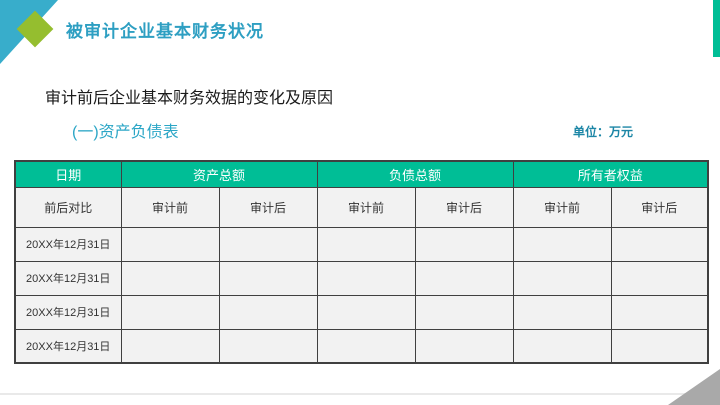  What do you see at coordinates (219, 174) in the screenshot?
I see `column-header-total-assets: 资产总额` at bounding box center [219, 174].